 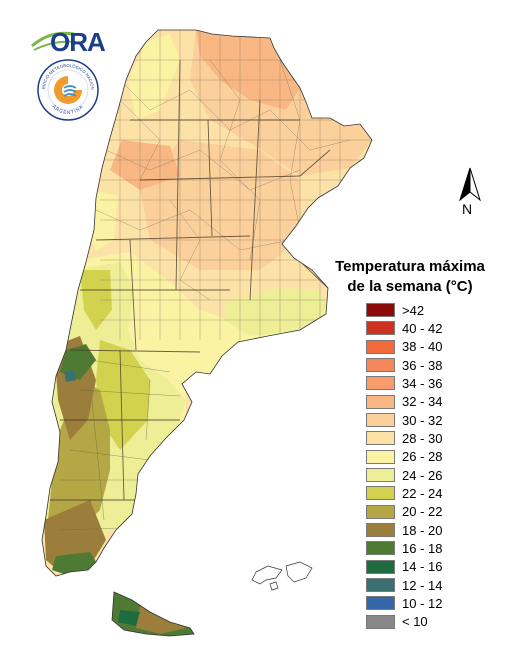 What do you see at coordinates (422, 475) in the screenshot?
I see `legend-label: 24 - 26` at bounding box center [422, 475].